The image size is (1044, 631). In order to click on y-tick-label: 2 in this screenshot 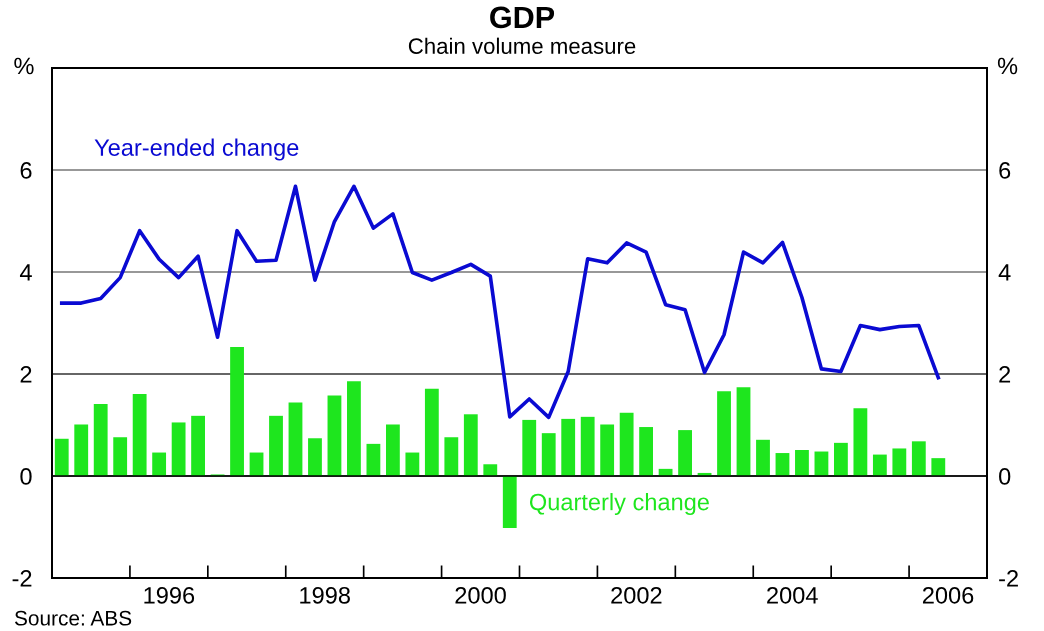, I will do `click(26, 374)`.